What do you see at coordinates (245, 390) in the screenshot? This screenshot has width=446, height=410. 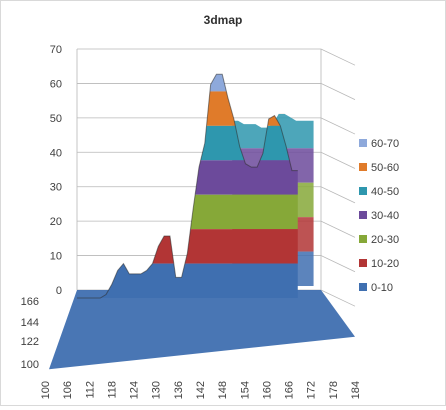 I see `x-tick-label: 154` at bounding box center [245, 390].